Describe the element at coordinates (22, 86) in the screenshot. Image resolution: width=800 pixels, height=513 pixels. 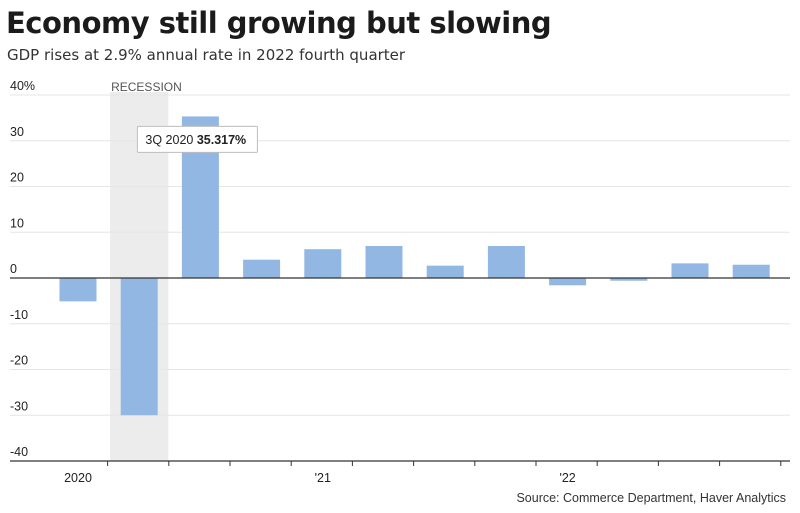
I see `y-tick-label: 40%` at that location.